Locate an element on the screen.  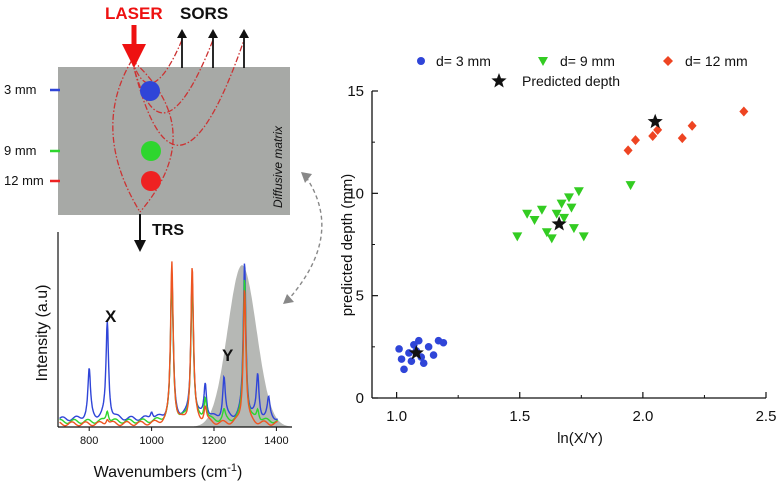
trs-arrow-icon is located at coordinates (140, 233).